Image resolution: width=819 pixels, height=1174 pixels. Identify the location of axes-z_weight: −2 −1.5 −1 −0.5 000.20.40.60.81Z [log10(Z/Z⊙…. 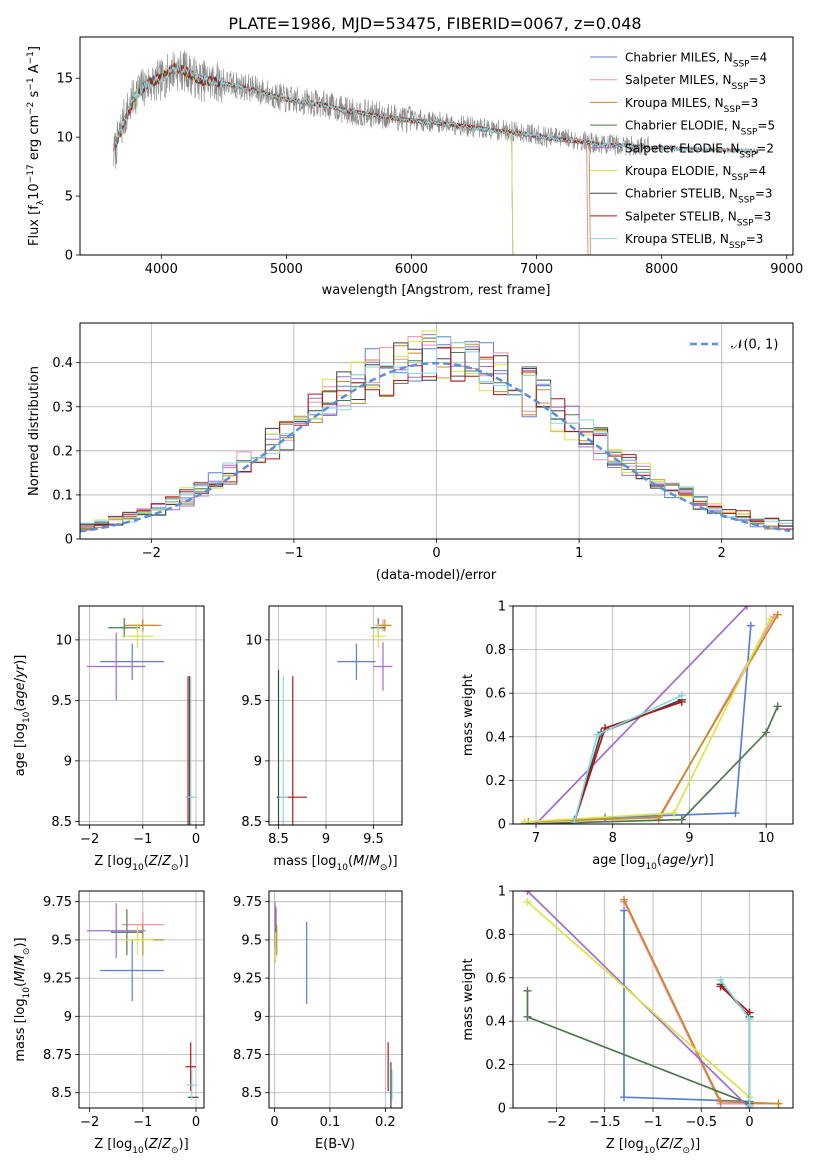
(627, 1020).